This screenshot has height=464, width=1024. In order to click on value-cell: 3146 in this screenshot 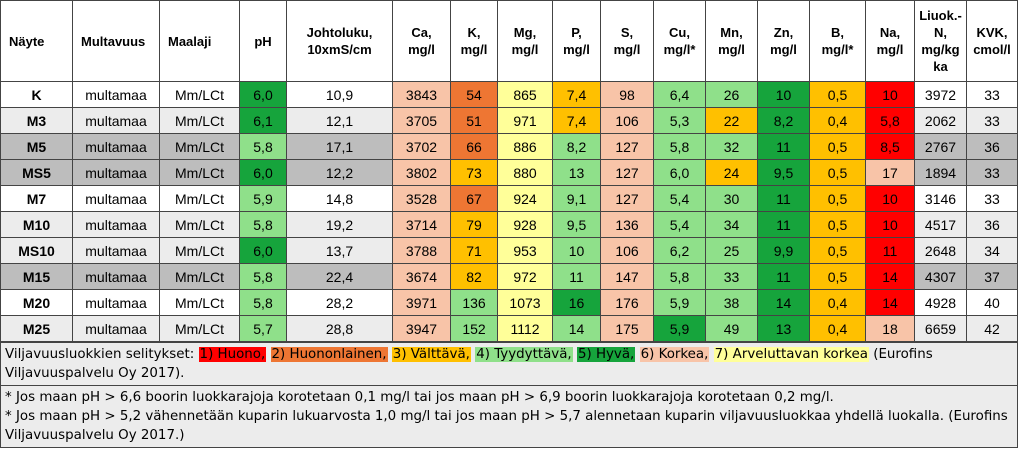, I will do `click(940, 198)`.